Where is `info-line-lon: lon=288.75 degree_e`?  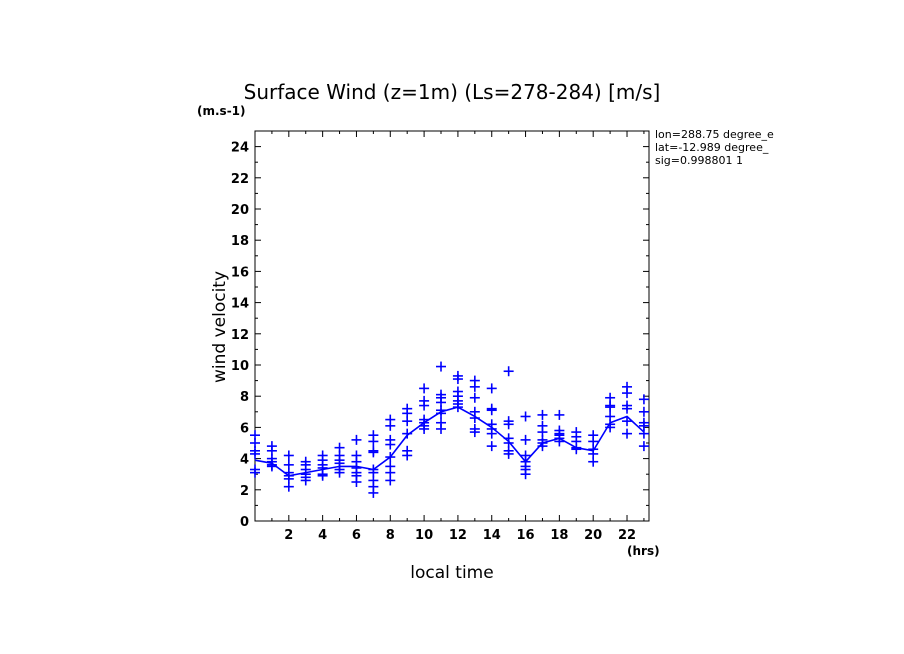
info-line-lon: lon=288.75 degree_e is located at coordinates (714, 134).